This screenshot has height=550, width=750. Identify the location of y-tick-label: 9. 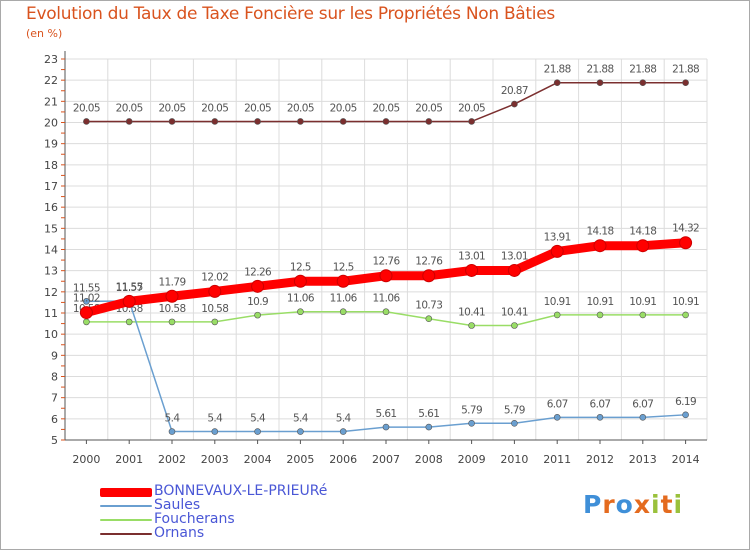
(54, 355).